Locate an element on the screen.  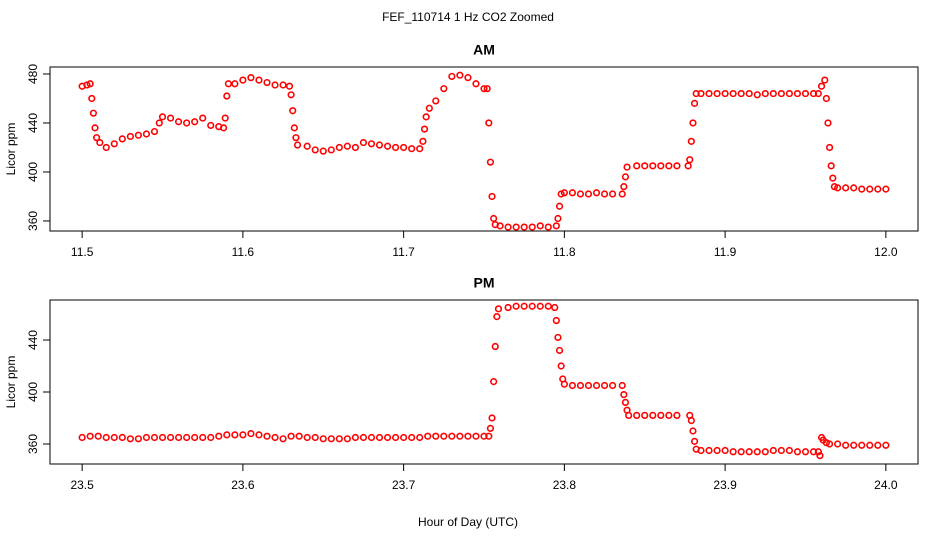
panel-title: PM is located at coordinates (484, 283).